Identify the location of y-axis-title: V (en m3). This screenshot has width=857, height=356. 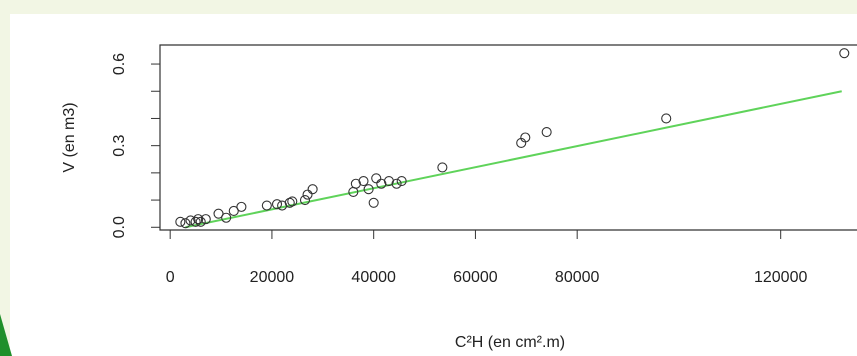
(69, 137).